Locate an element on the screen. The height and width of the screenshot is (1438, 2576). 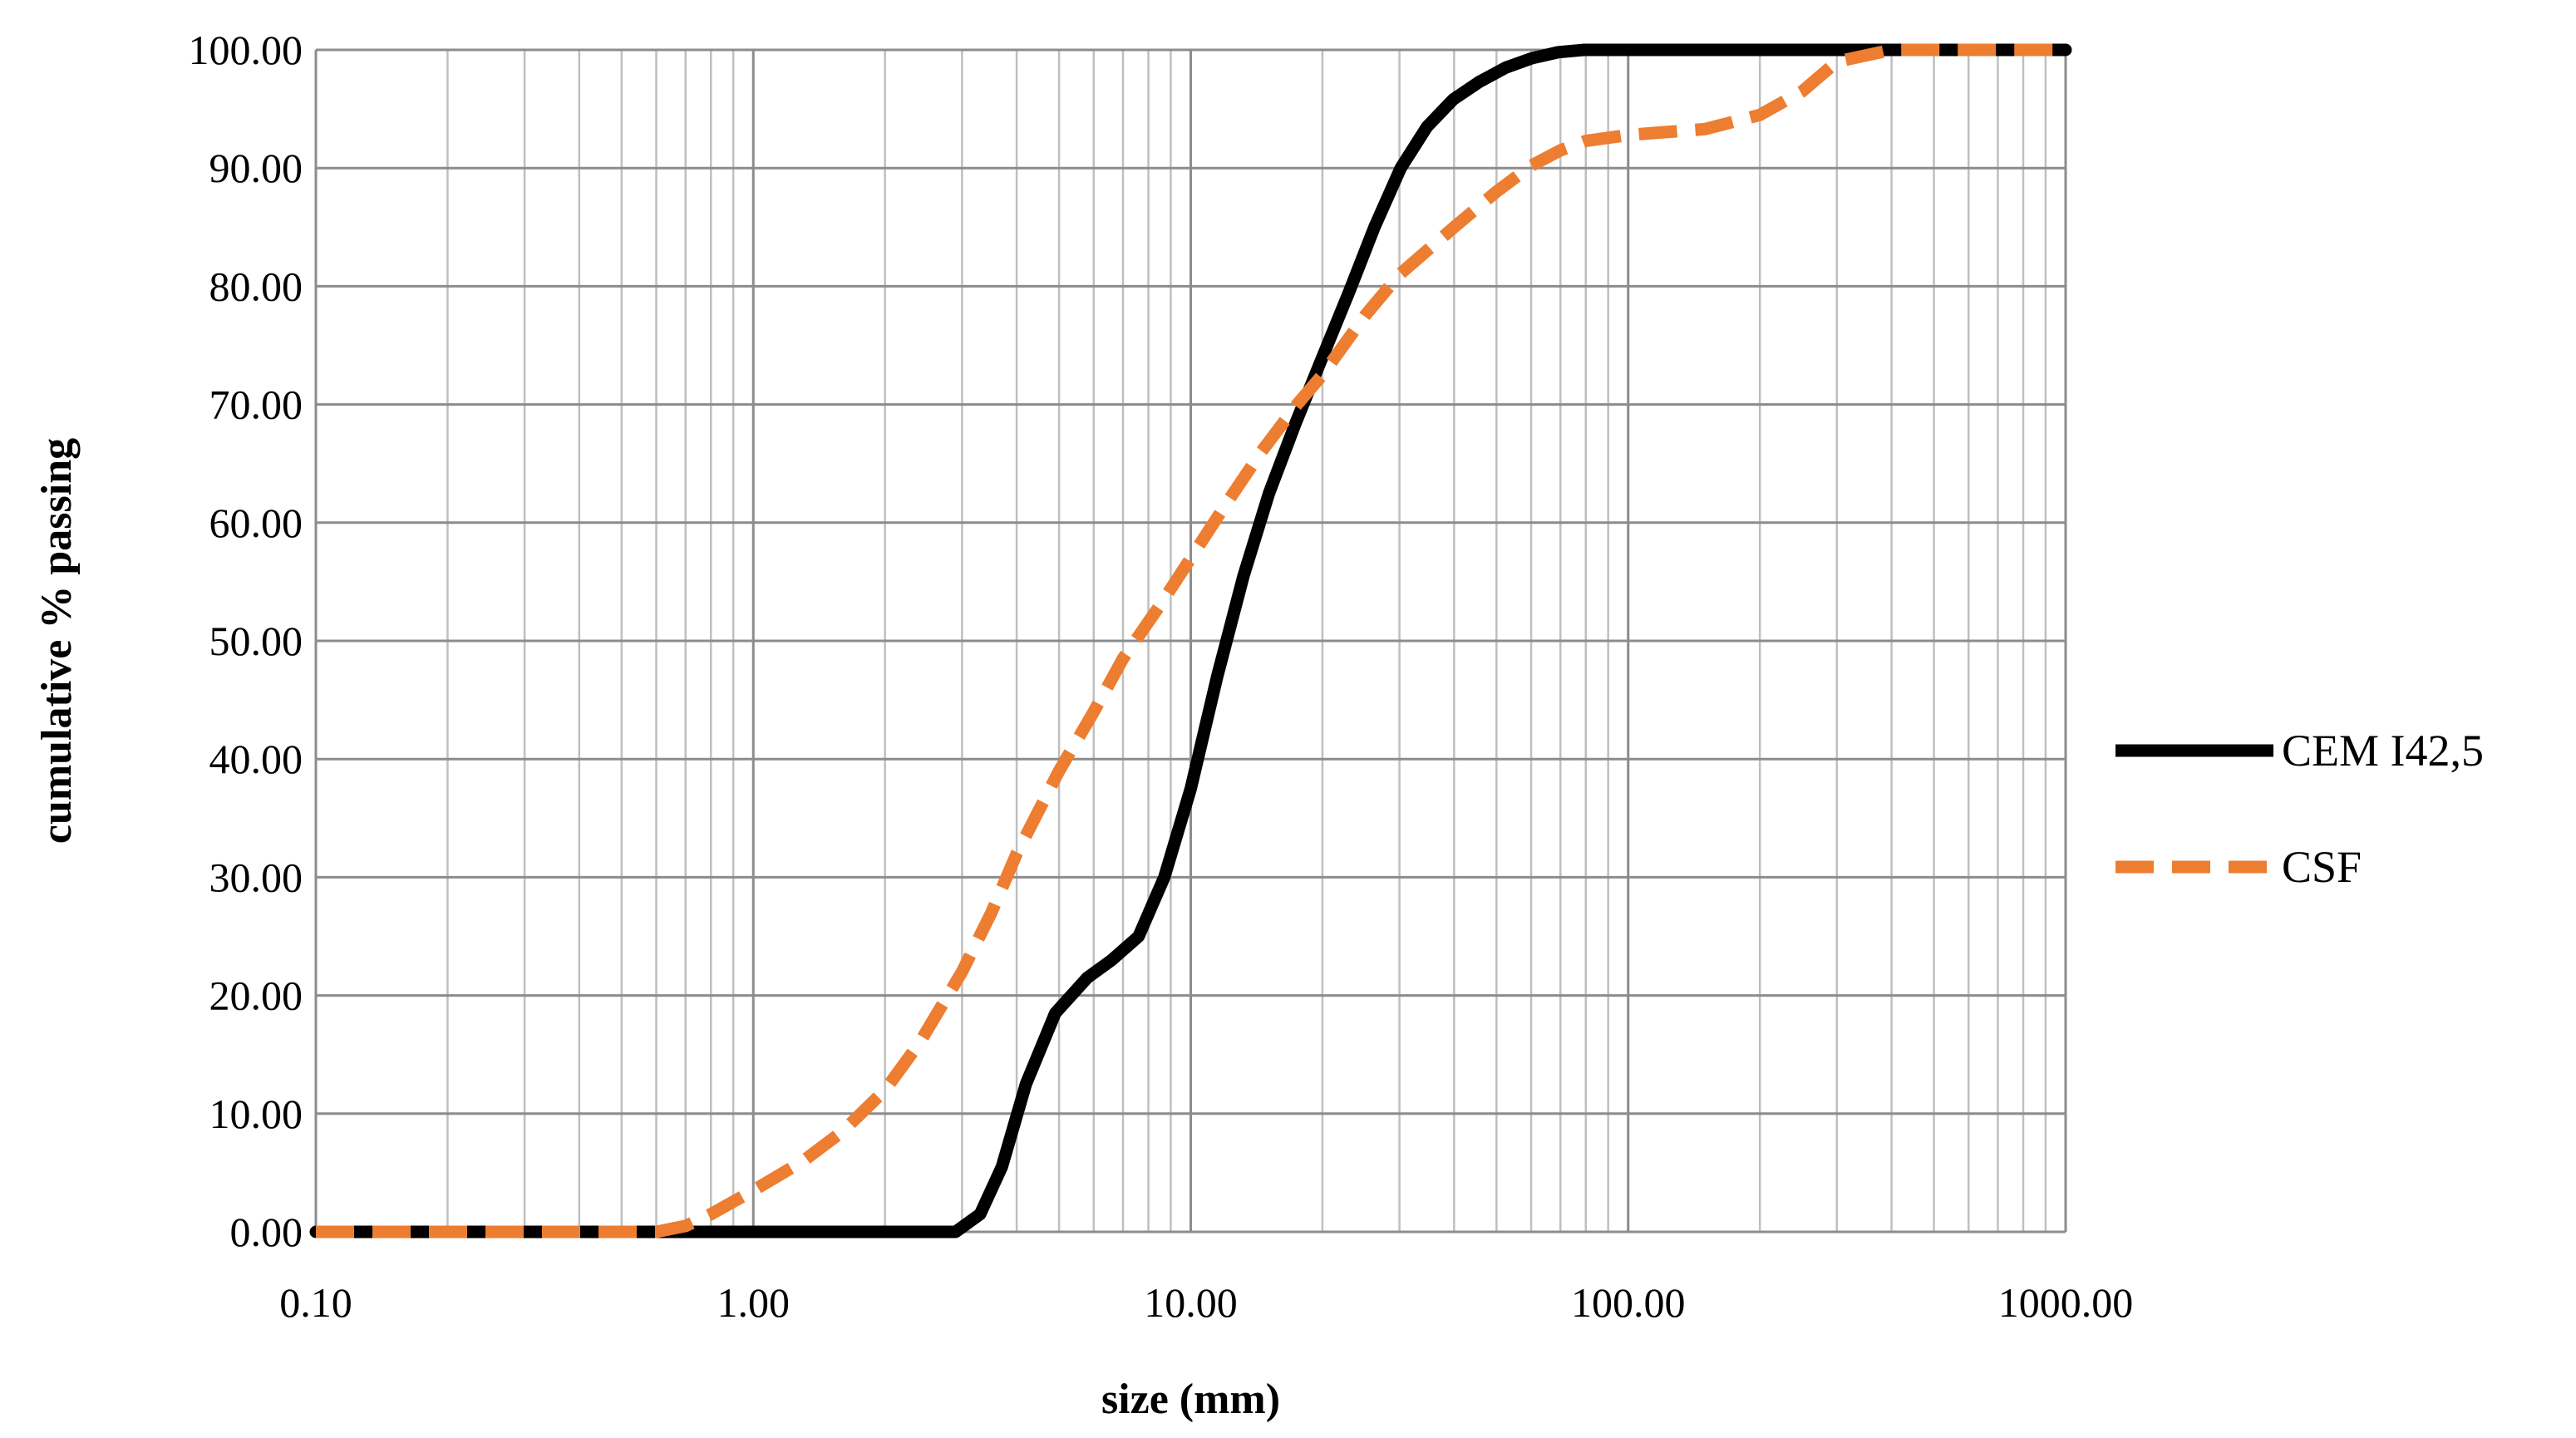
y-axis-title: cumulative % passing is located at coordinates (57, 641).